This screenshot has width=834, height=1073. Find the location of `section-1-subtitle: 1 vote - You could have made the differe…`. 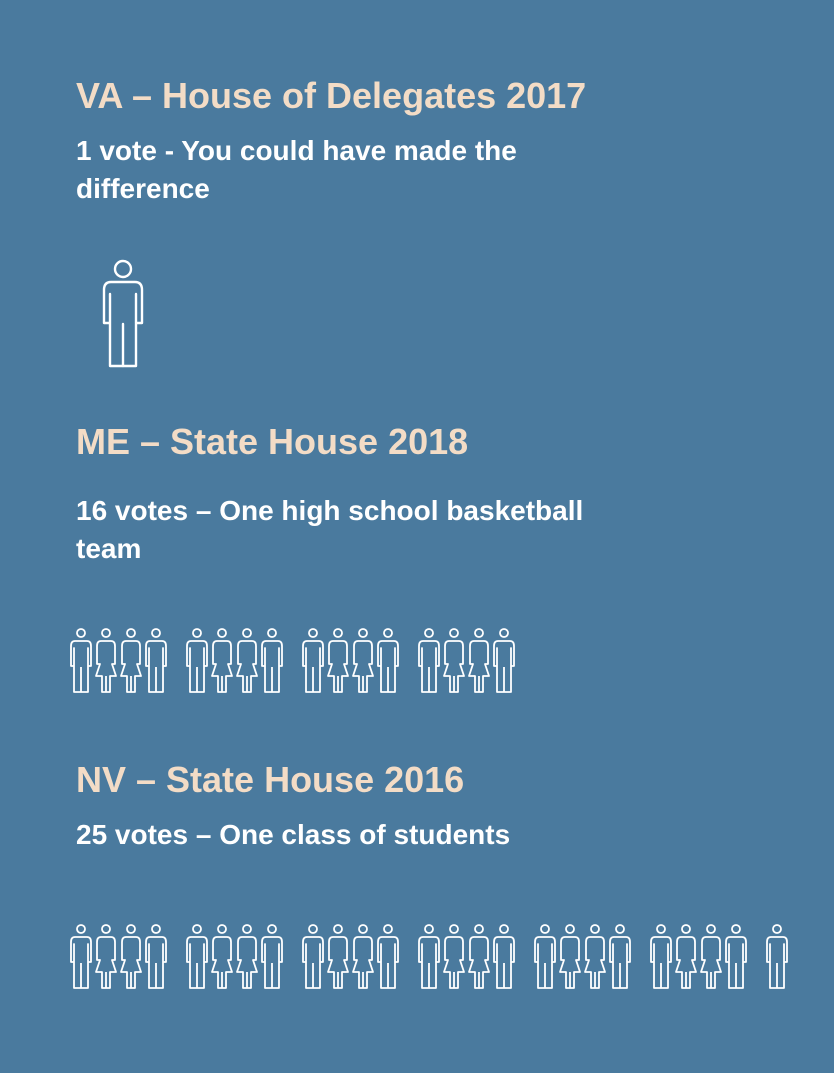

section-1-subtitle: 1 vote - You could have made the differe… is located at coordinates (296, 169).